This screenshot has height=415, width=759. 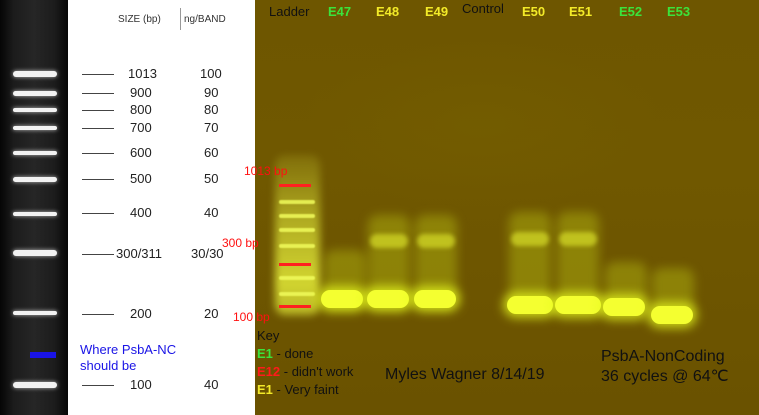 I want to click on ref-size-label: 200, so click(x=141, y=313).